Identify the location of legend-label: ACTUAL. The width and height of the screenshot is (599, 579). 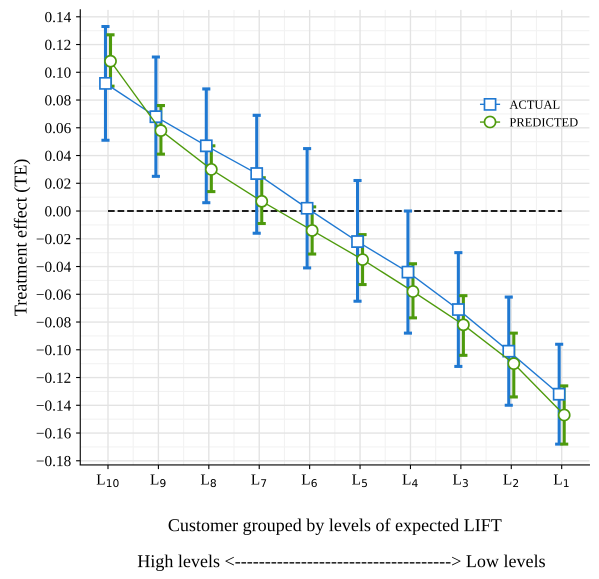
(535, 104).